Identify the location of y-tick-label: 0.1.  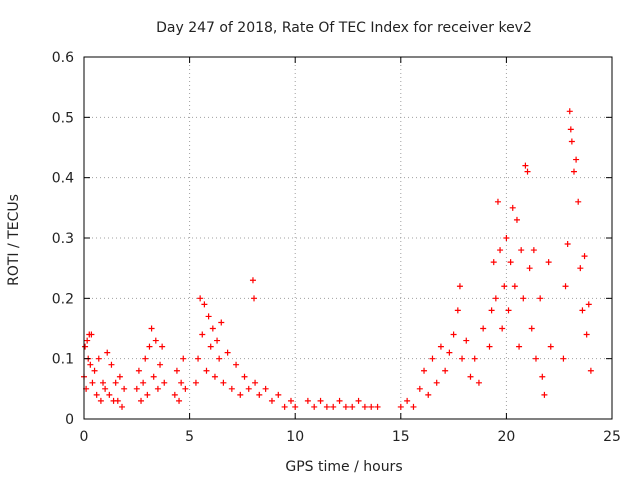
(63, 360).